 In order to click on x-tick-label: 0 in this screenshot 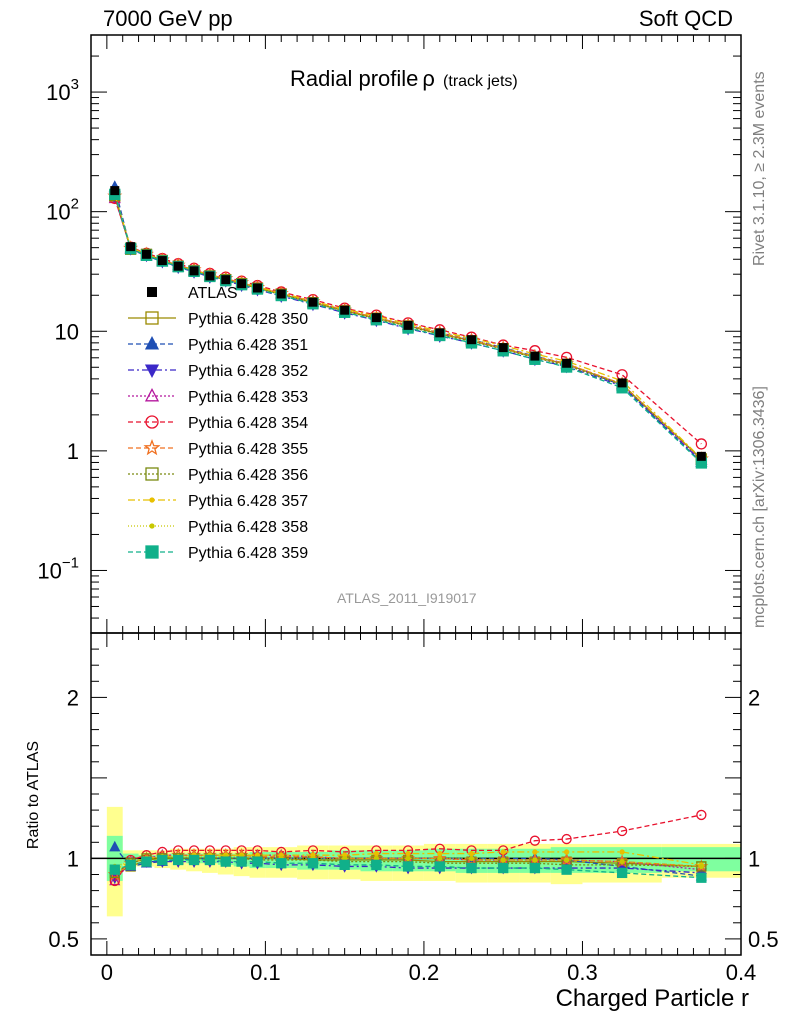, I will do `click(107, 972)`.